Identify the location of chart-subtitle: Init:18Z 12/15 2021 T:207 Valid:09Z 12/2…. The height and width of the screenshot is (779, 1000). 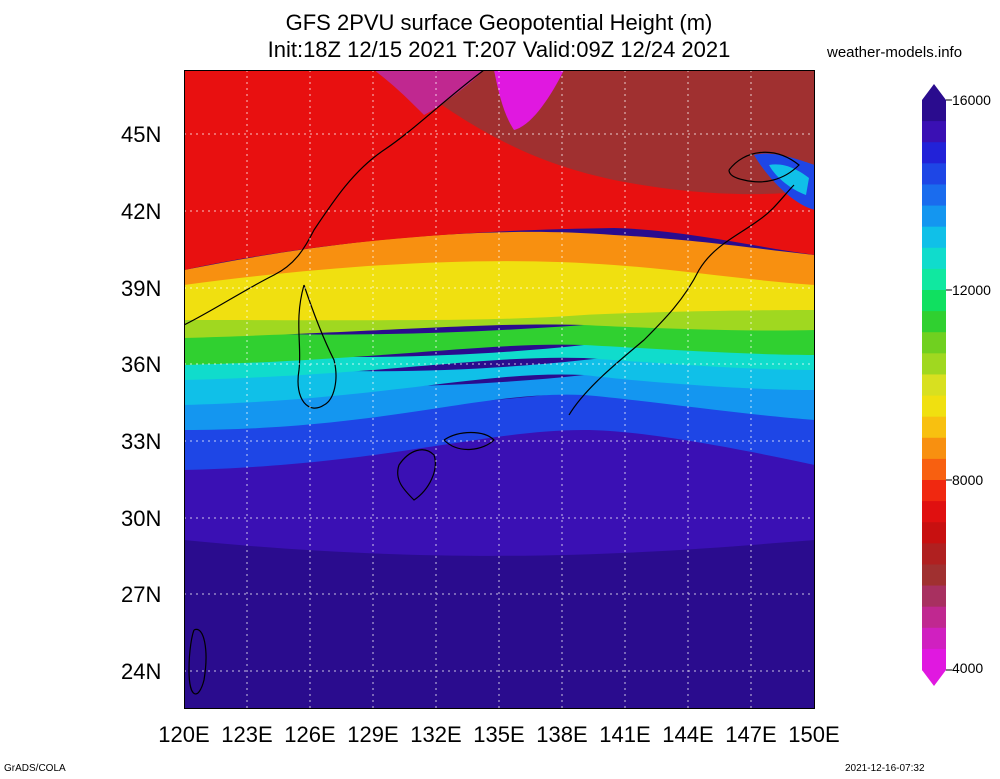
(499, 49).